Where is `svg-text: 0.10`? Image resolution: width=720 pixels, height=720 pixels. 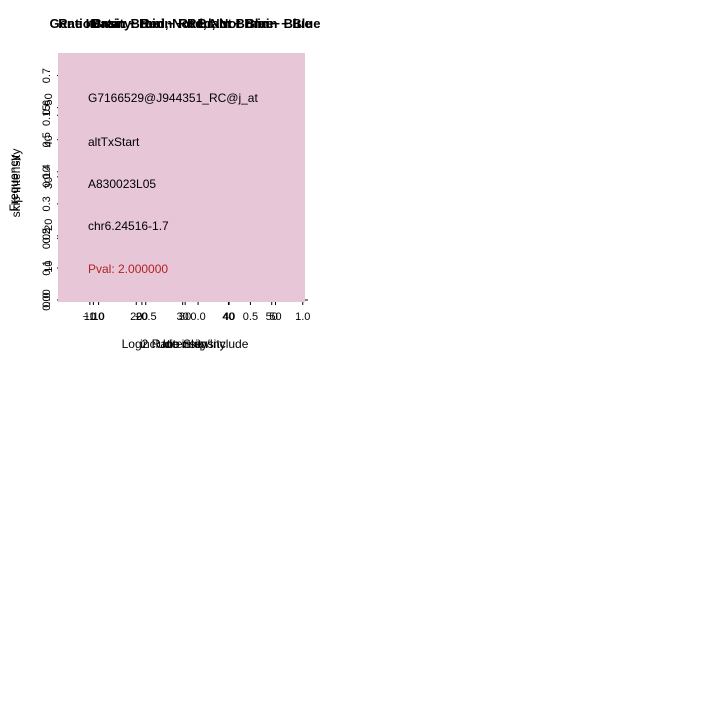
svg-text: 0.10 is located at coordinates (47, 176).